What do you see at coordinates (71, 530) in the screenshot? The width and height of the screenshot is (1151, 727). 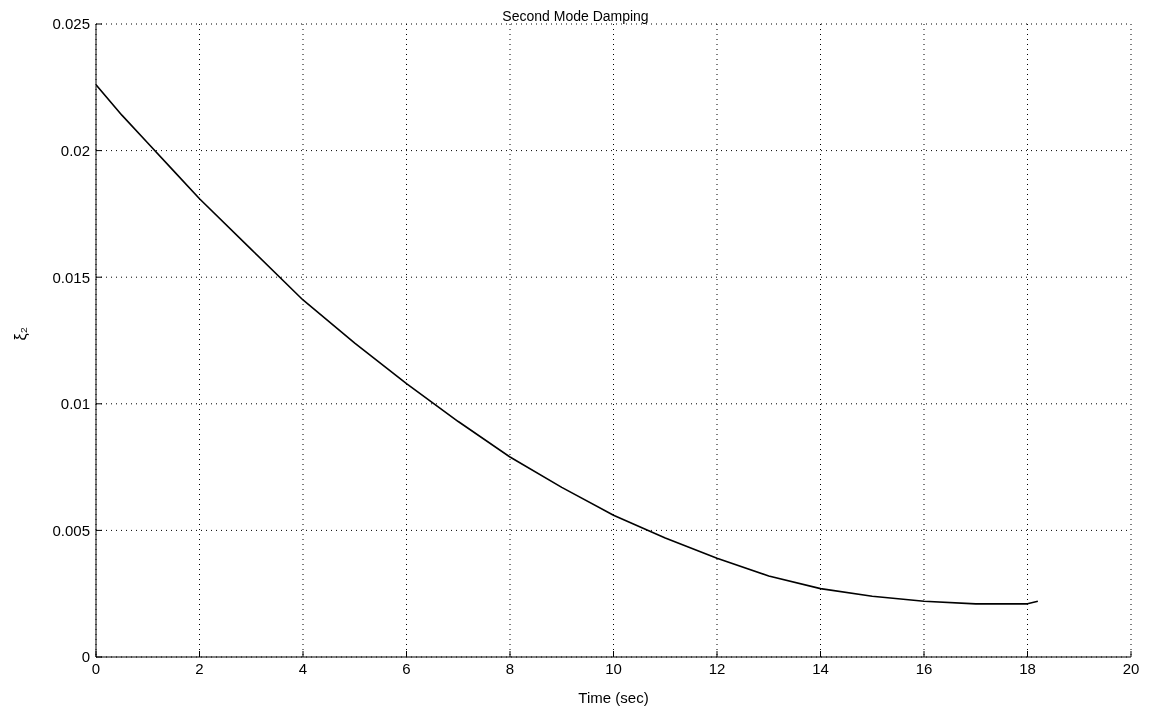 I see `y-tick-label: 0.005` at bounding box center [71, 530].